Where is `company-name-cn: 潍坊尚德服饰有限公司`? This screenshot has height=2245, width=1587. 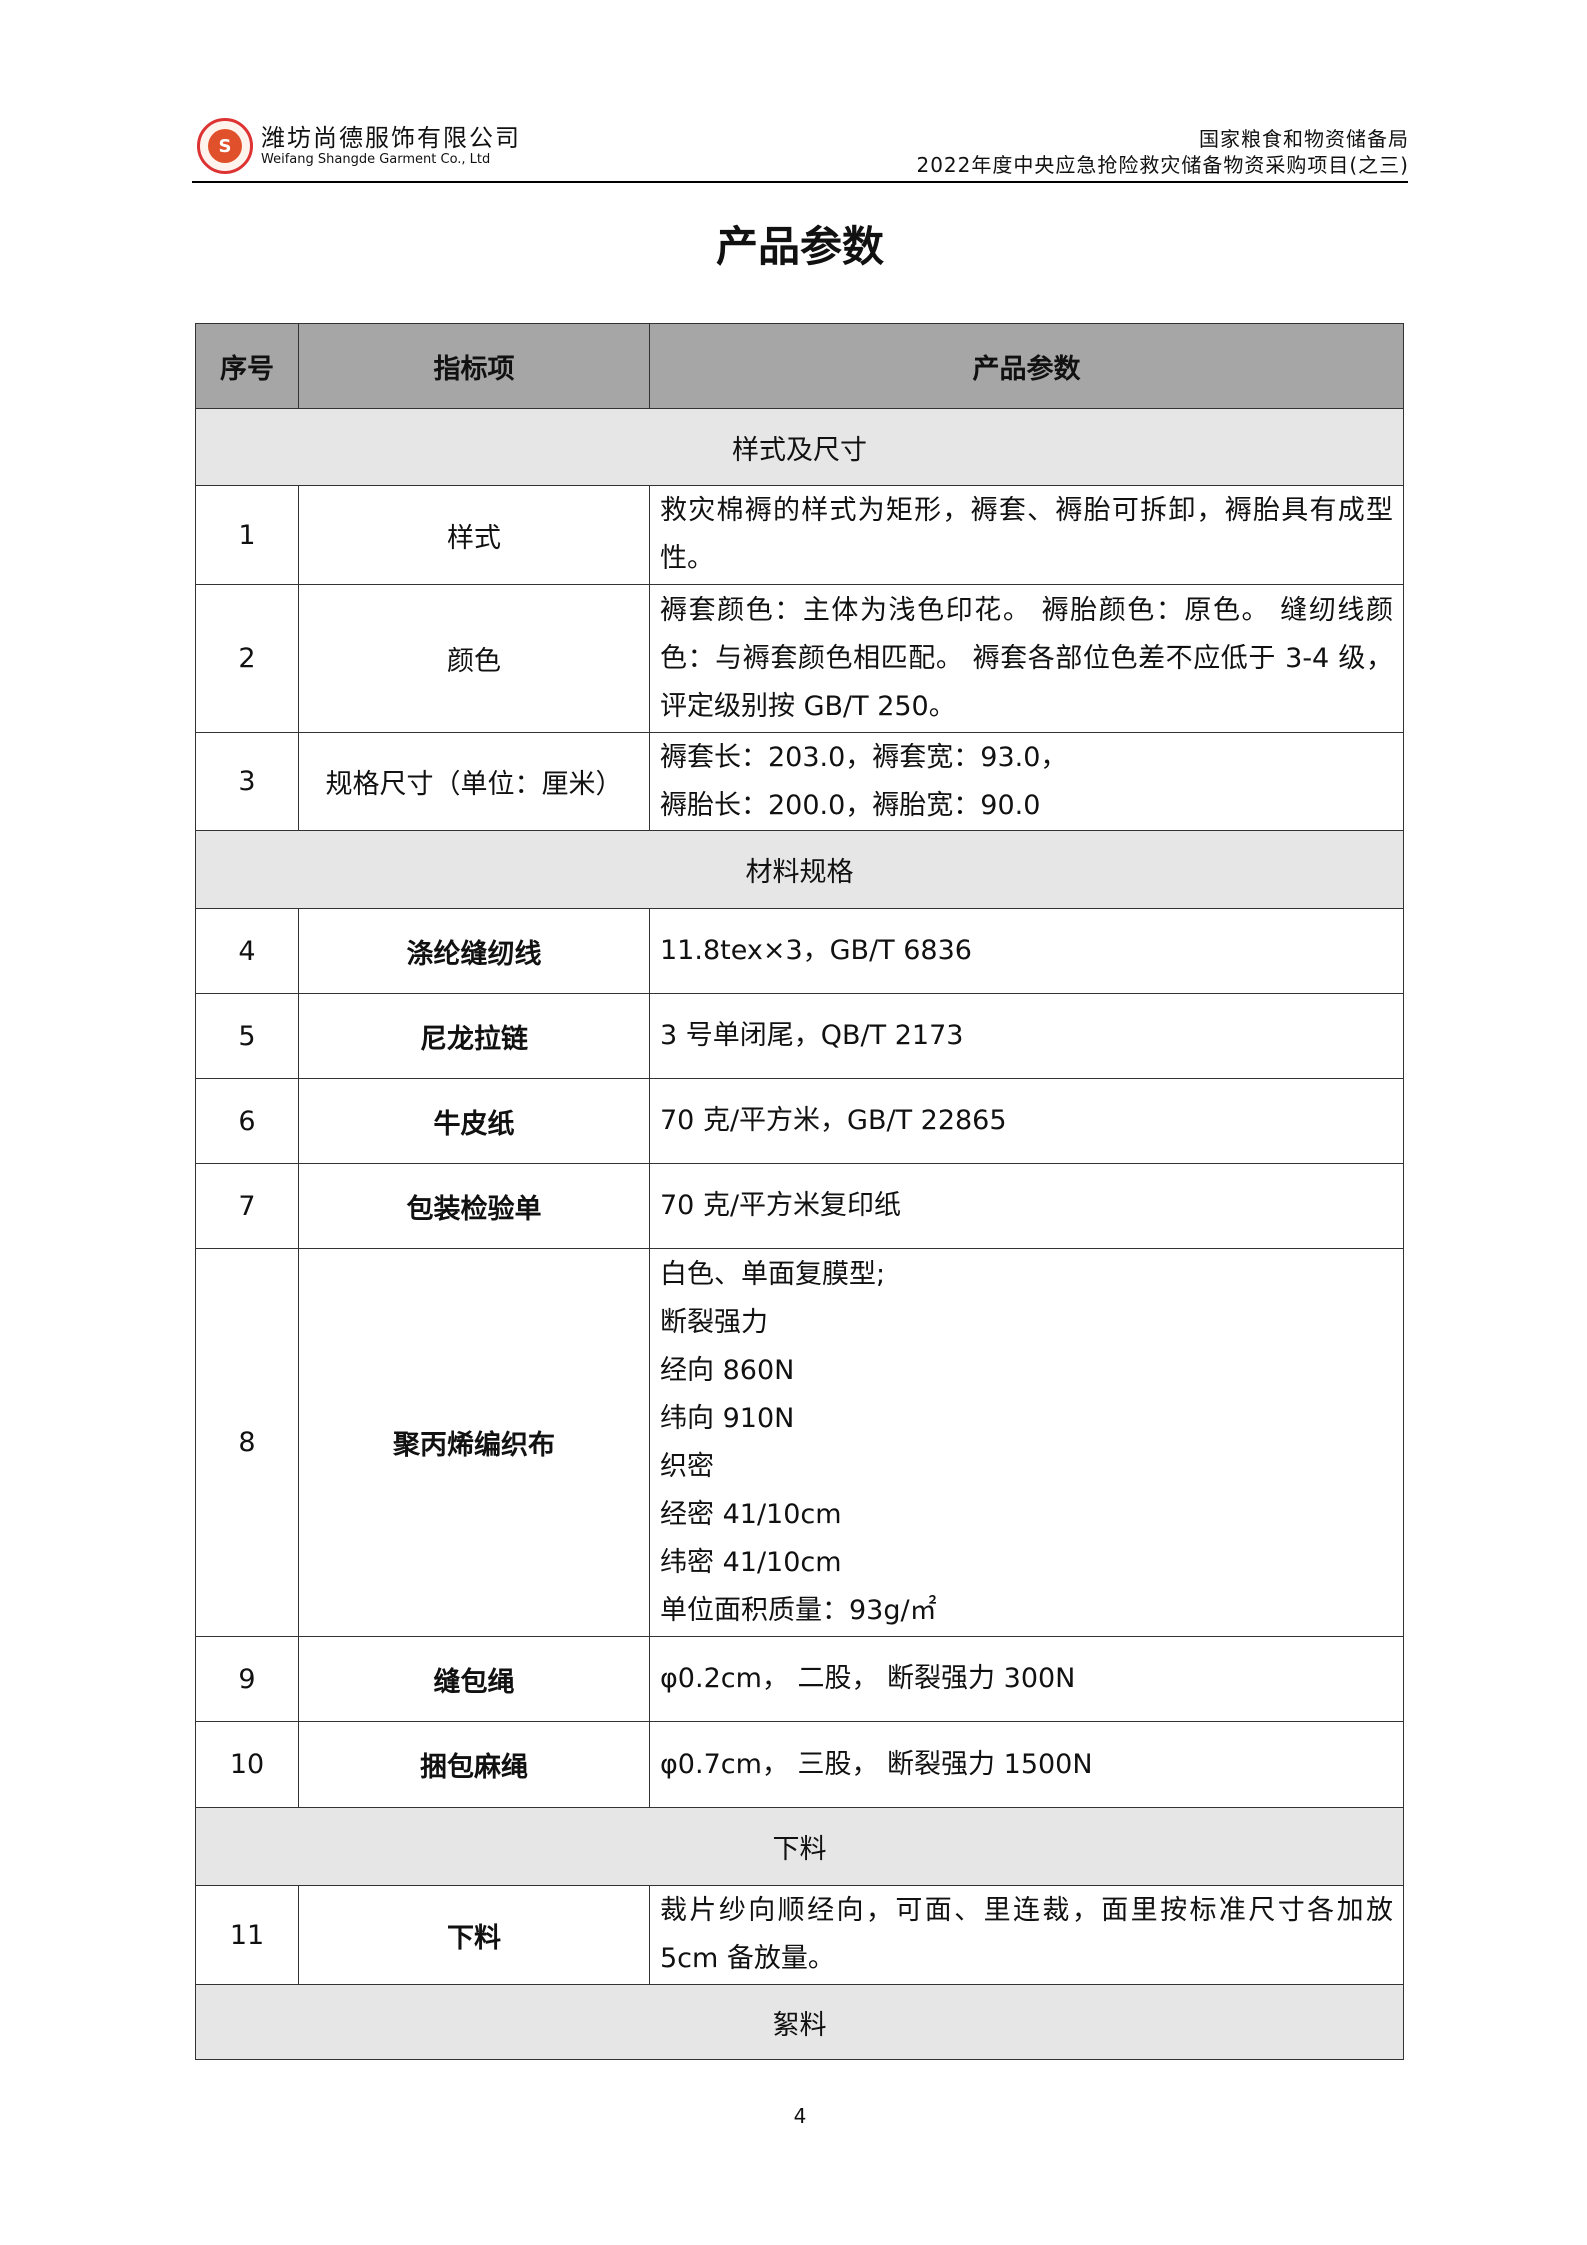 company-name-cn: 潍坊尚德服饰有限公司 is located at coordinates (391, 138).